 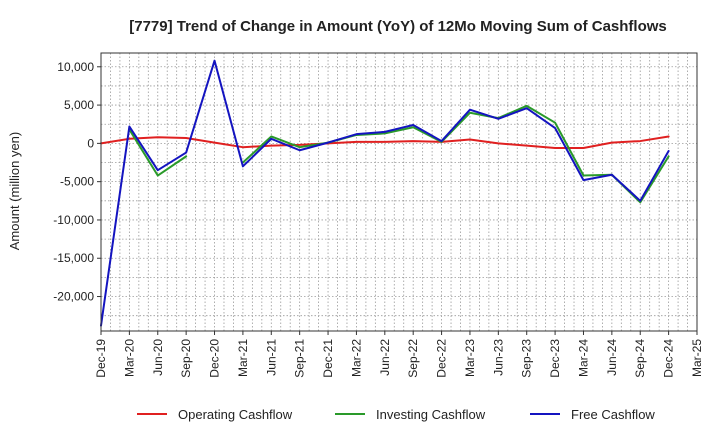 What do you see at coordinates (158, 357) in the screenshot?
I see `x-tick-label: Jun-20` at bounding box center [158, 357].